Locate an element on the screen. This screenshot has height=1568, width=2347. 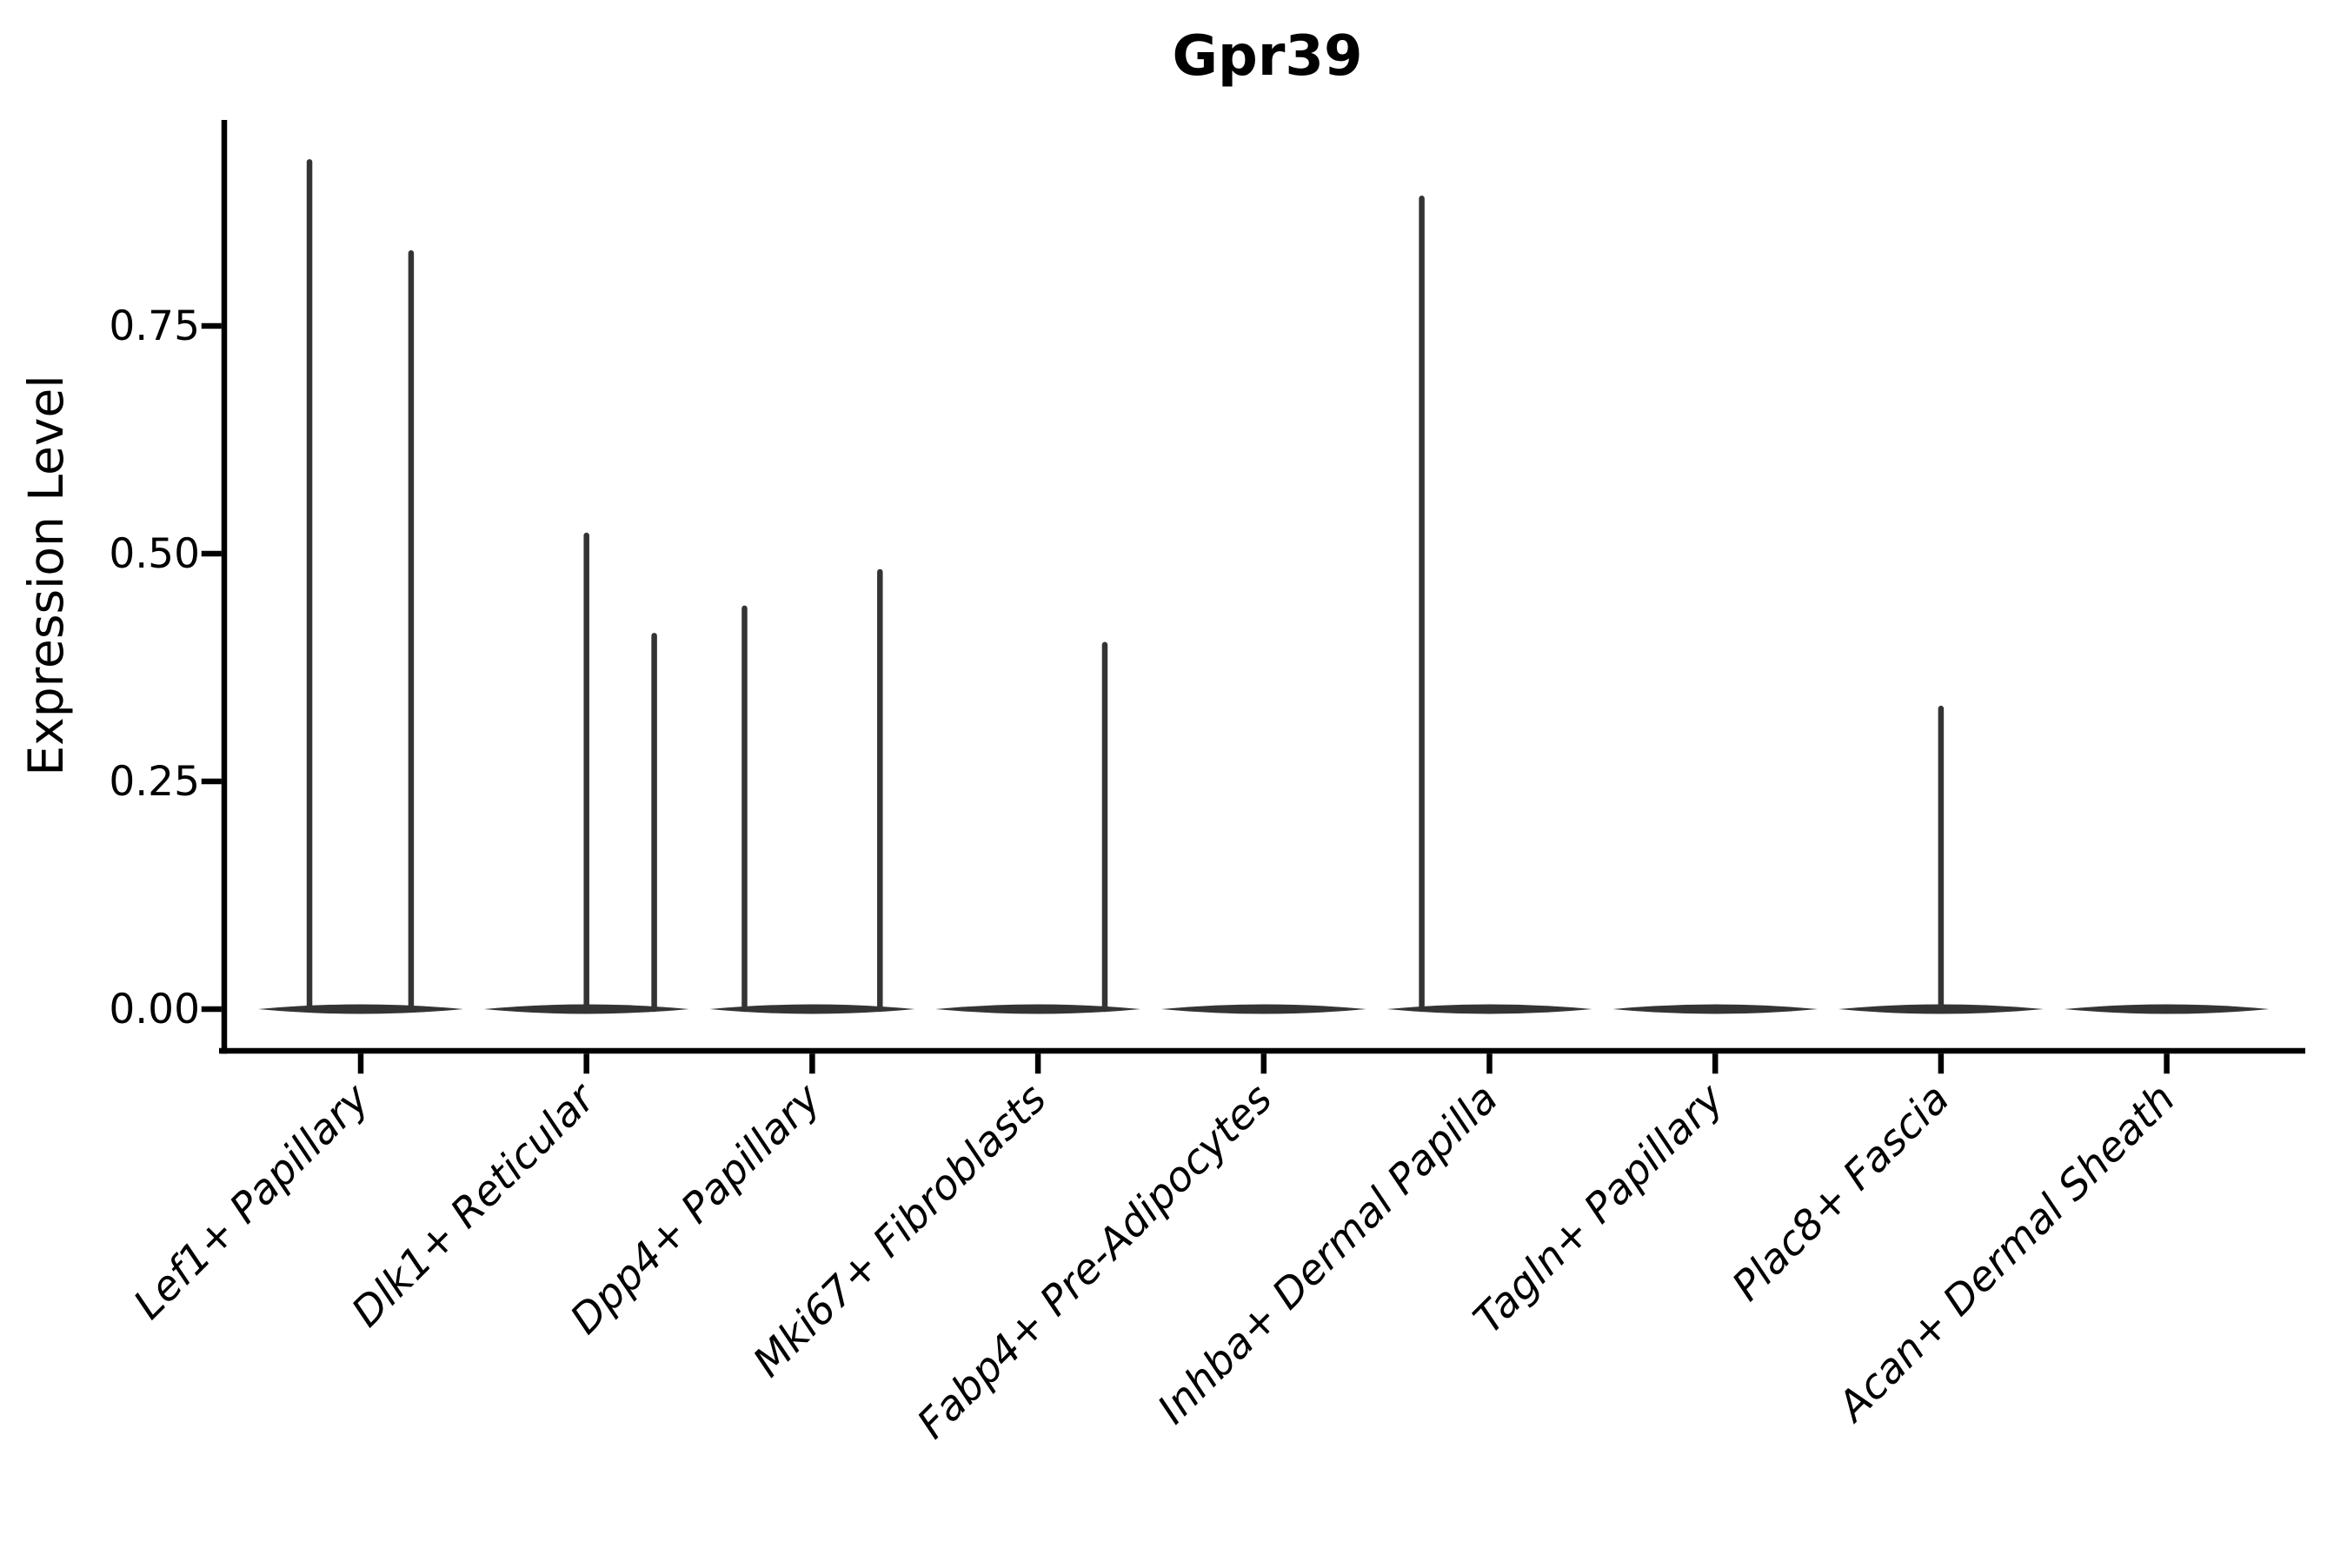
y-axis-ticks: 0.00 0.25 0.50 0.75 is located at coordinates (166, 667).